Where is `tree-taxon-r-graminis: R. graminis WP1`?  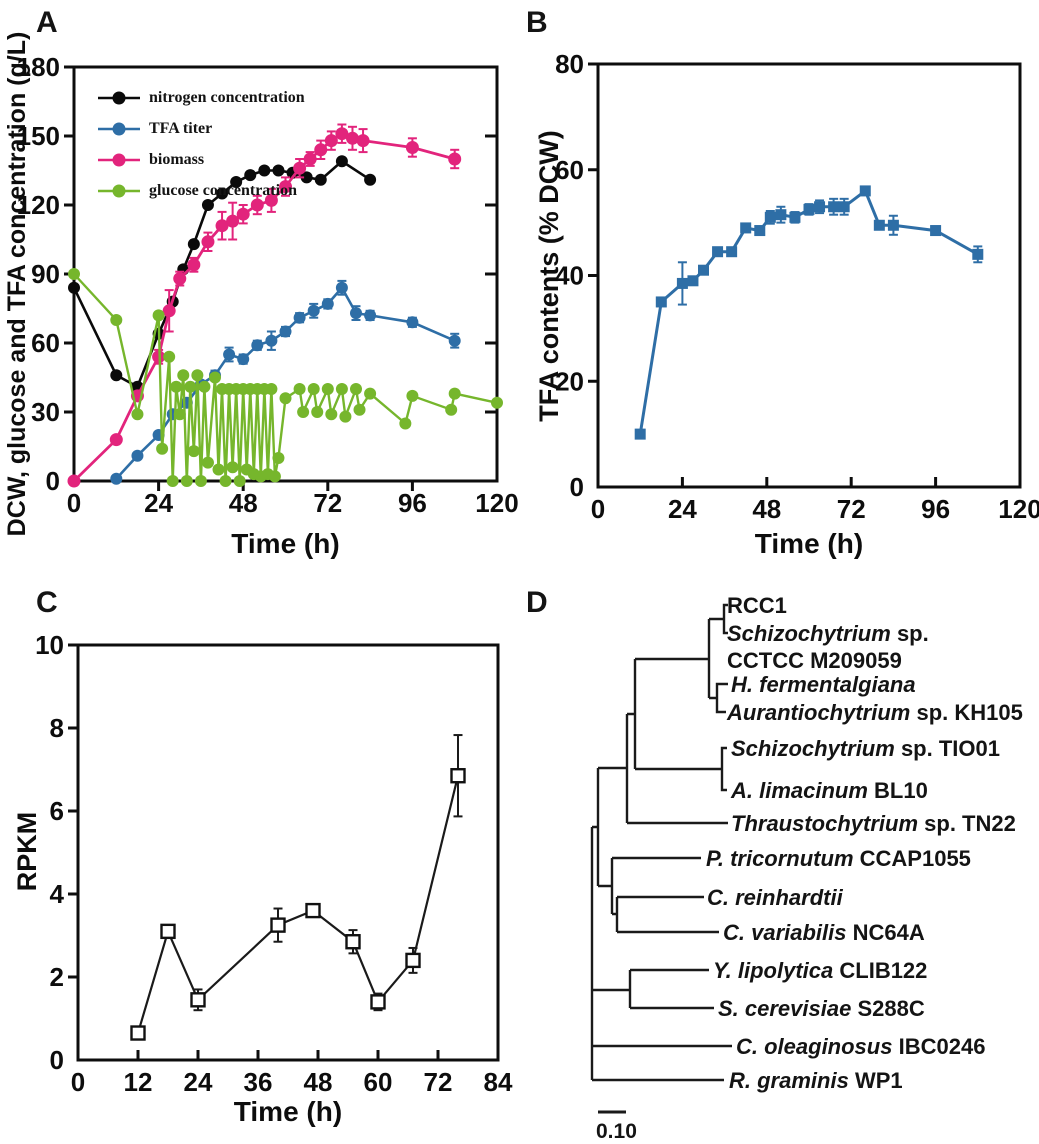
tree-taxon-r-graminis: R. graminis WP1 is located at coordinates (816, 1080).